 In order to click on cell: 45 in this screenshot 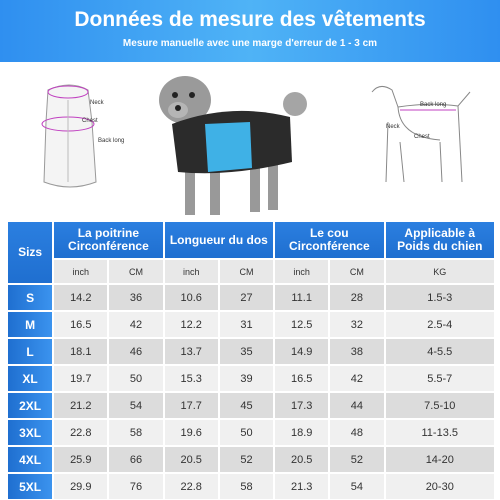, I will do `click(246, 405)`.